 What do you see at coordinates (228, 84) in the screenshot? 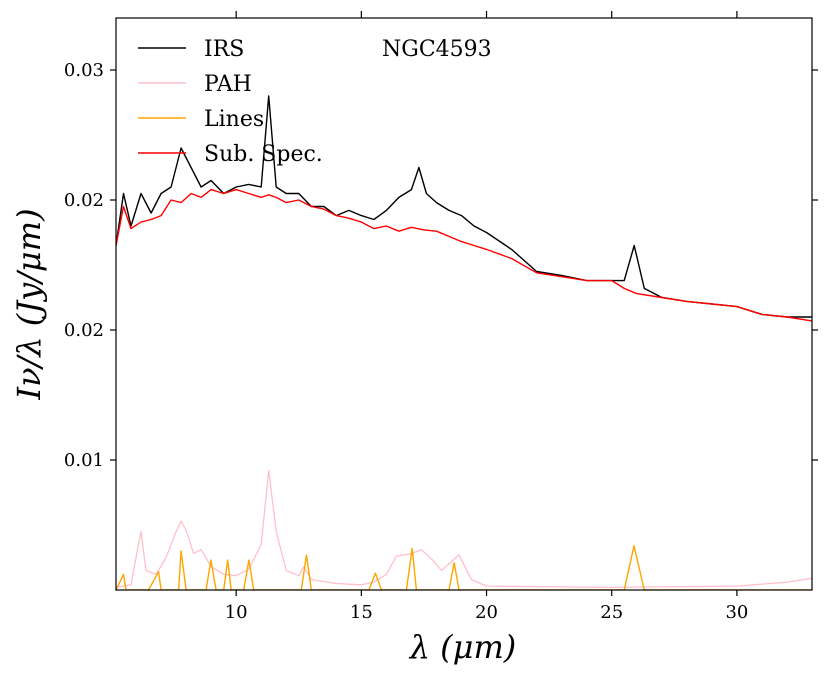
I see `legend-label: PAH` at bounding box center [228, 84].